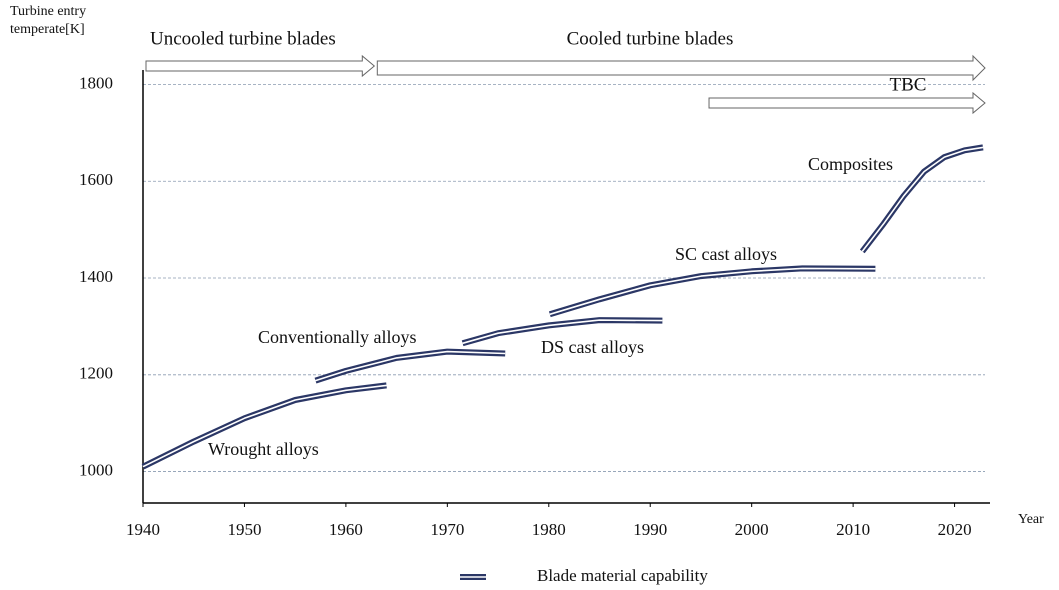 This screenshot has width=1059, height=590. What do you see at coordinates (96, 82) in the screenshot?
I see `y-tick-label: 1800` at bounding box center [96, 82].